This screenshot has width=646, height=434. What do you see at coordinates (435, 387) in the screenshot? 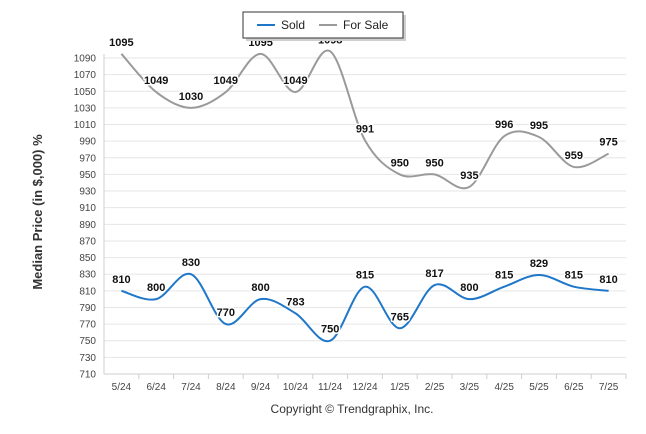
I see `x-tick-label: 2/25` at bounding box center [435, 387].